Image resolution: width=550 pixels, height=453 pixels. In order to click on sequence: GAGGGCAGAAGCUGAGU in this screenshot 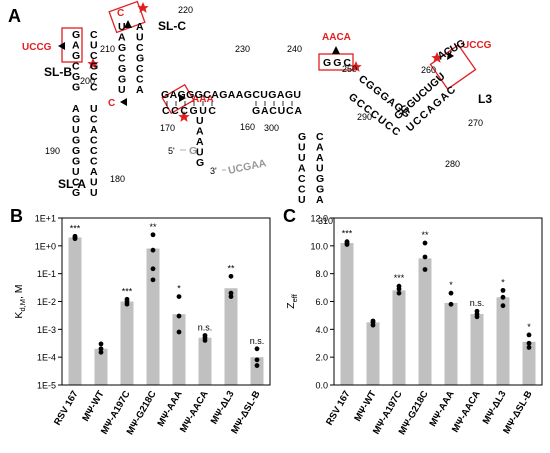, I will do `click(231, 95)`.